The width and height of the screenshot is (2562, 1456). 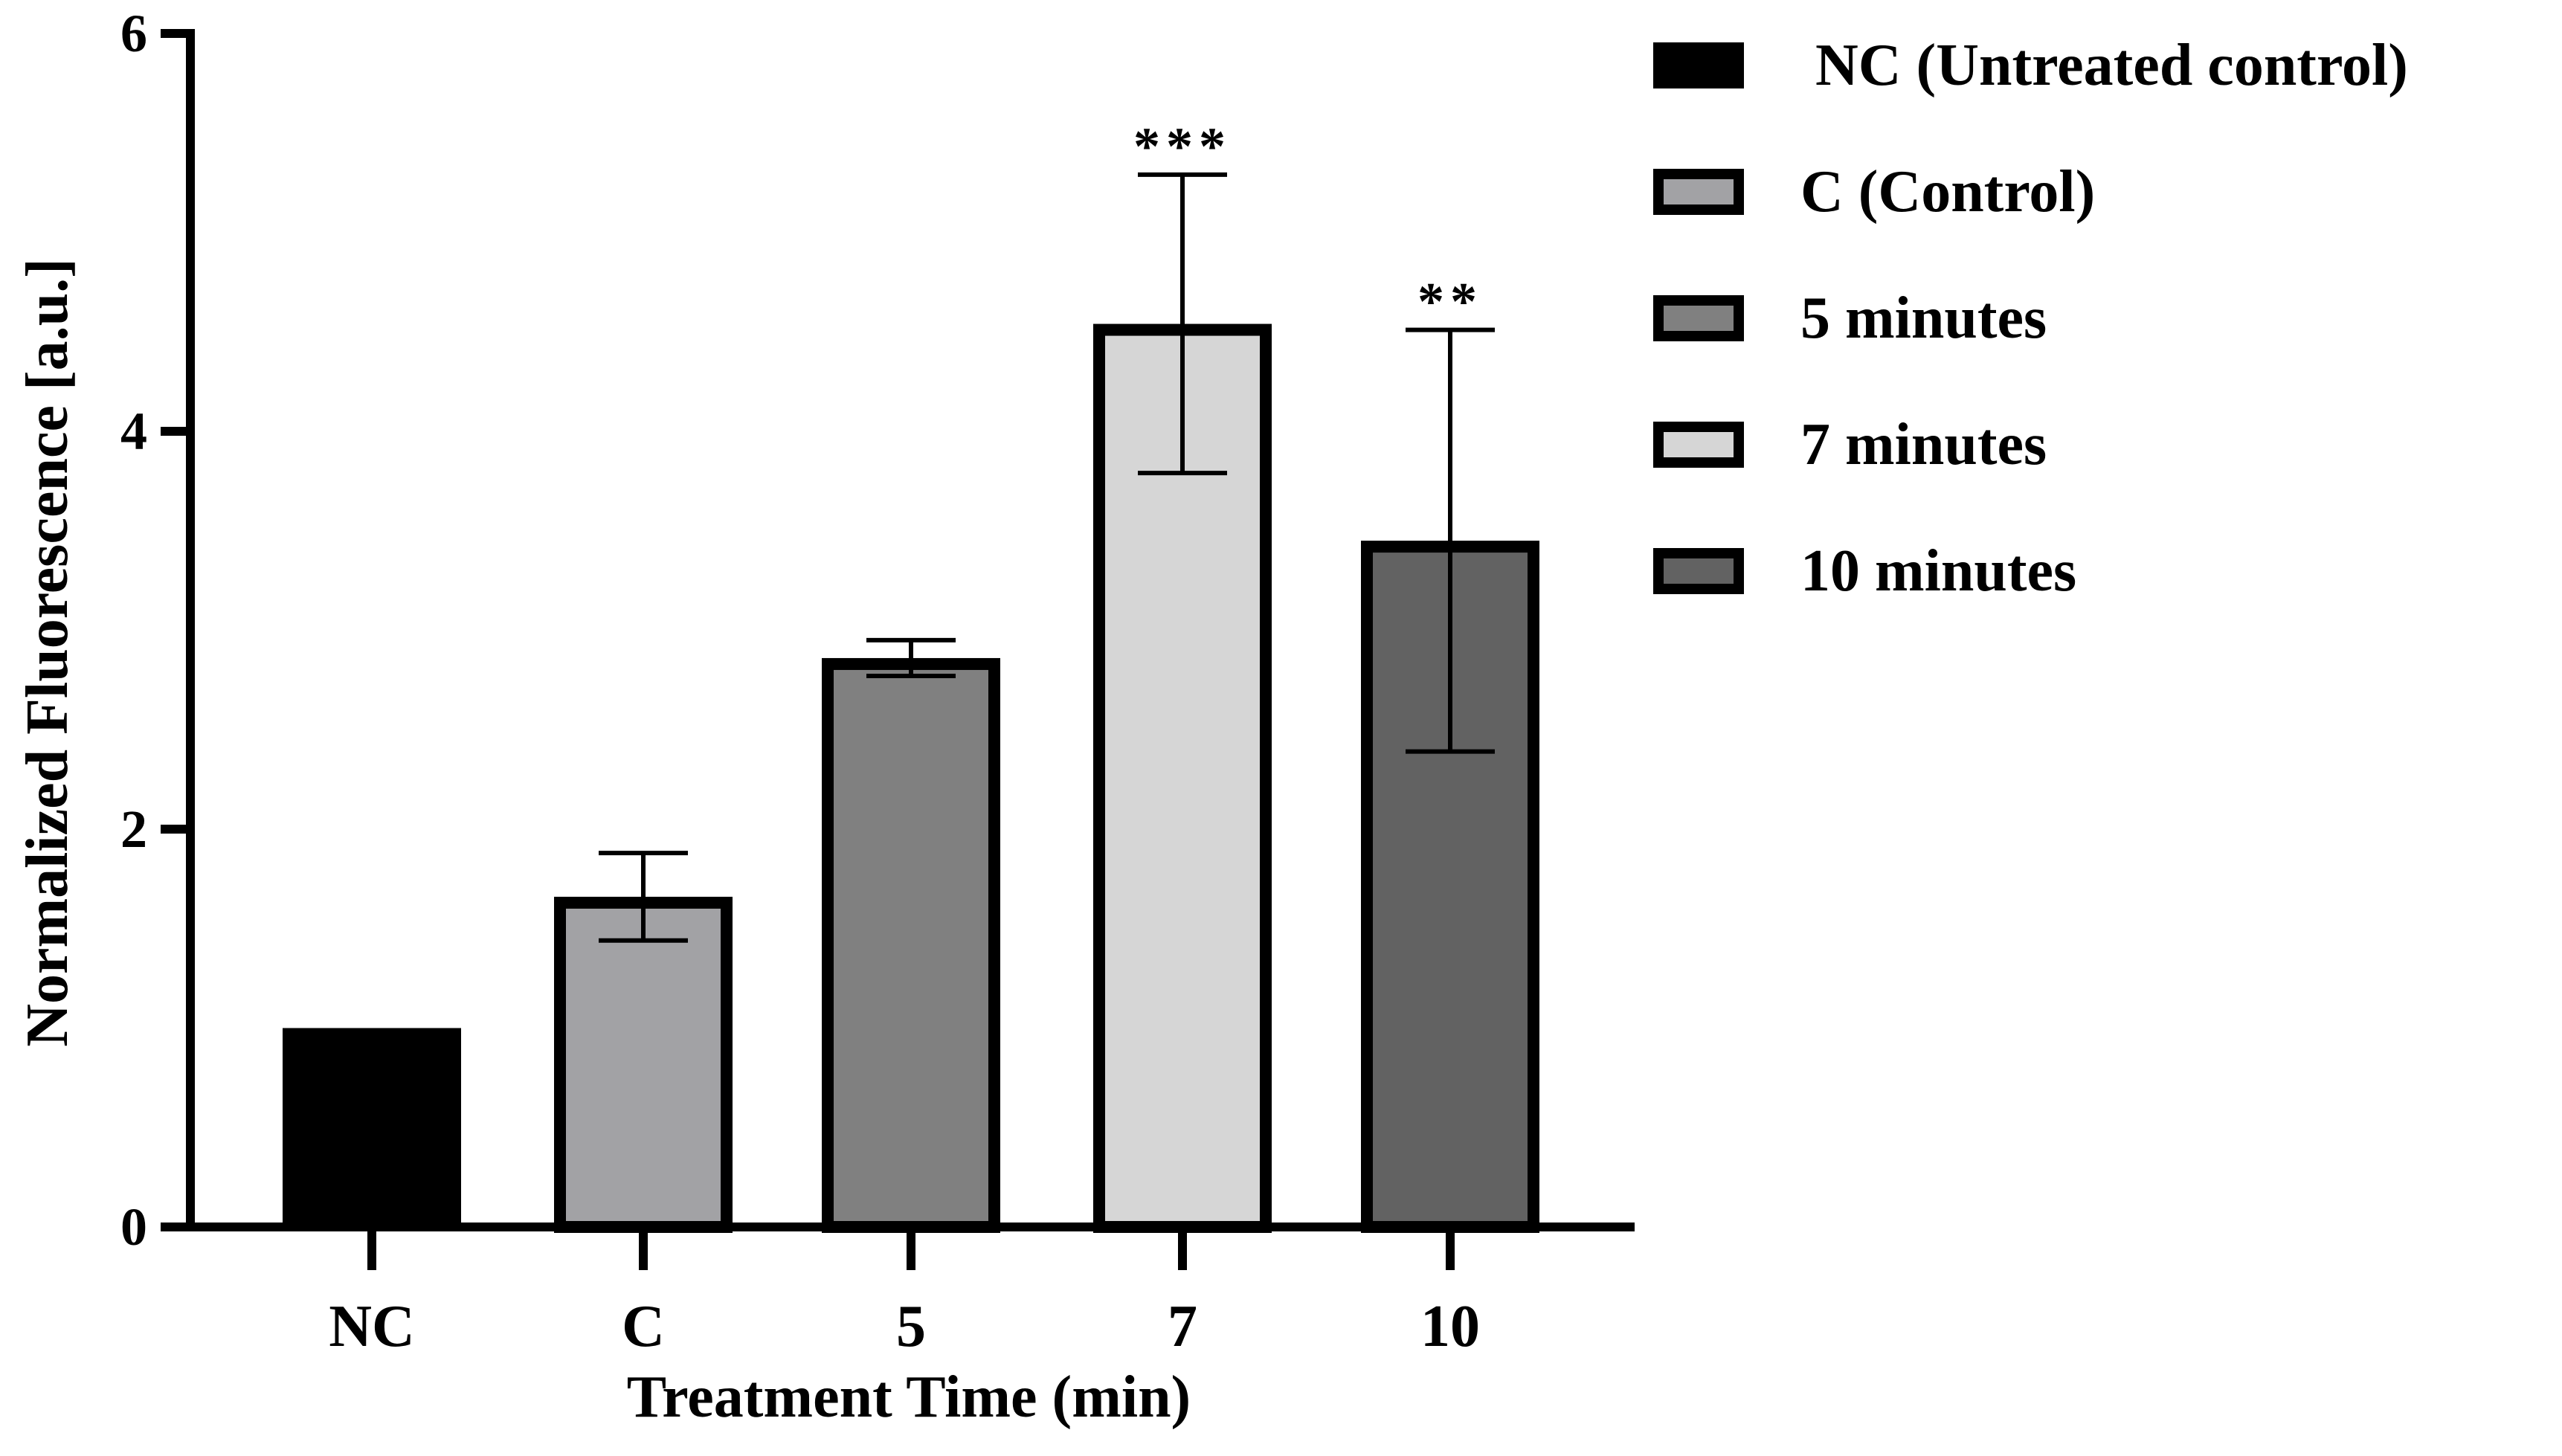 What do you see at coordinates (909, 1398) in the screenshot?
I see `x-axis-title: Treatment Time (min)` at bounding box center [909, 1398].